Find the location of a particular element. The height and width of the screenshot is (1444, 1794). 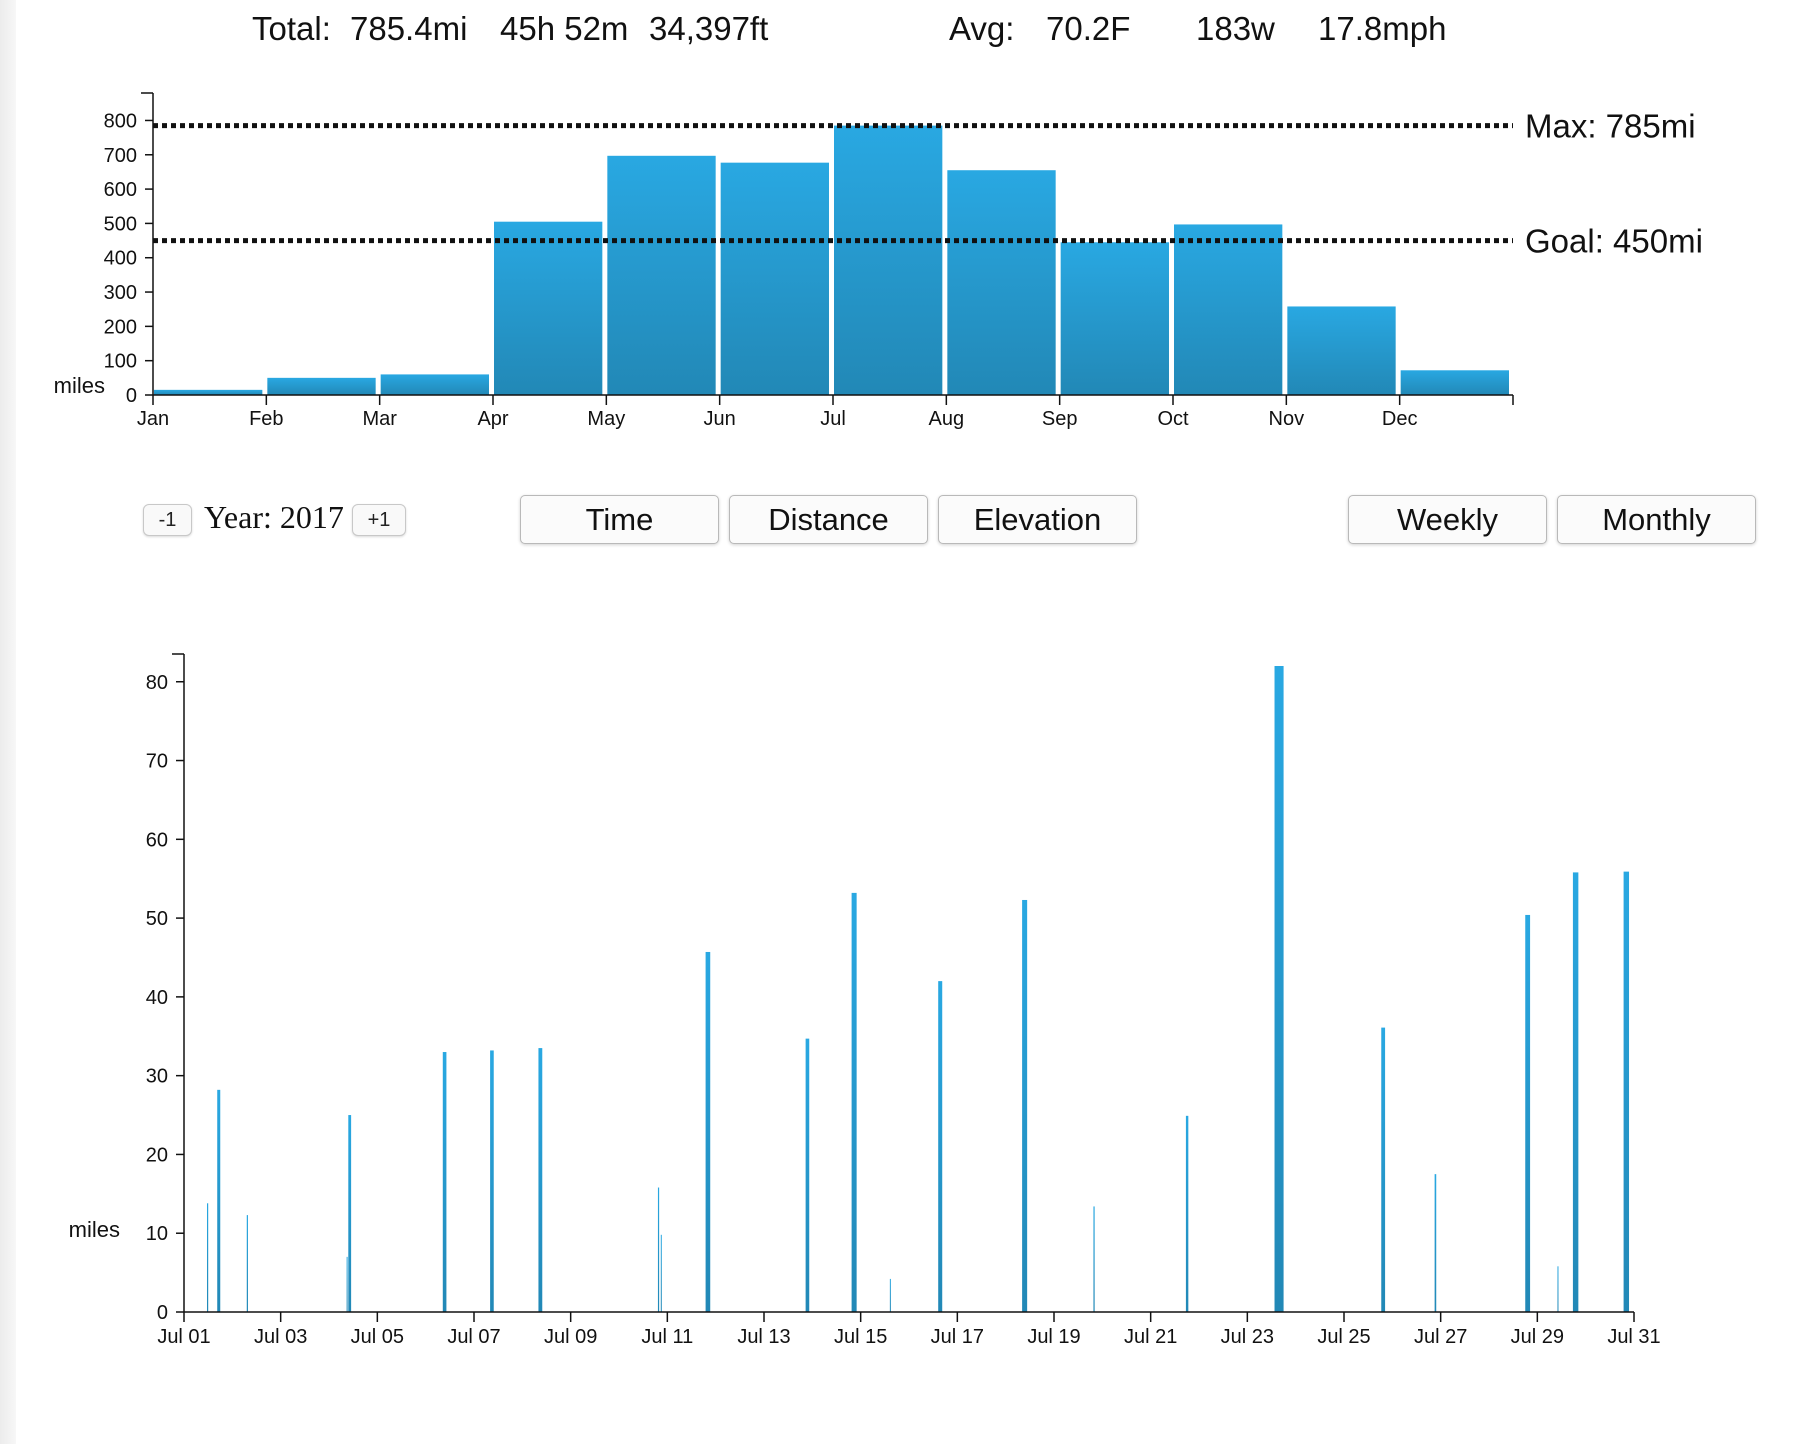

monthly-x-tick-label: Aug is located at coordinates (947, 419).